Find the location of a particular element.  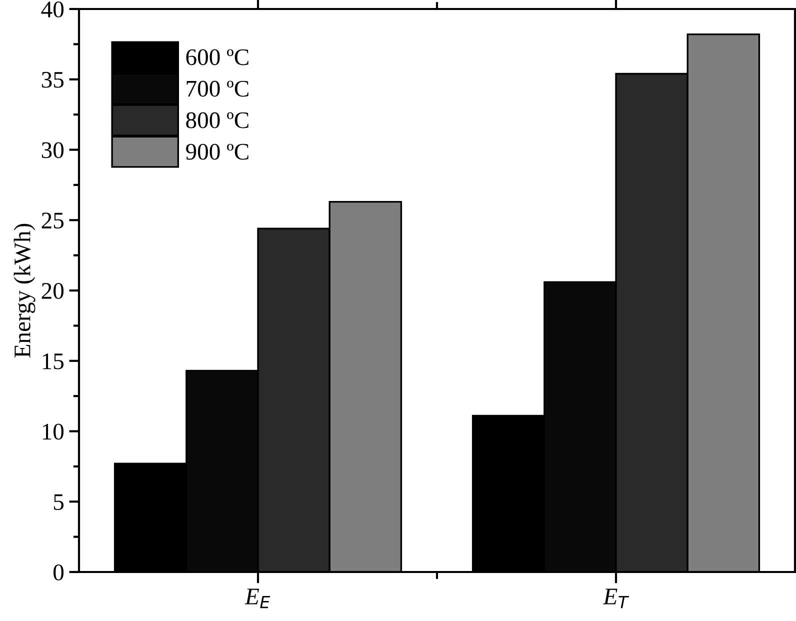

legend-label: 600 ºC is located at coordinates (217, 57).